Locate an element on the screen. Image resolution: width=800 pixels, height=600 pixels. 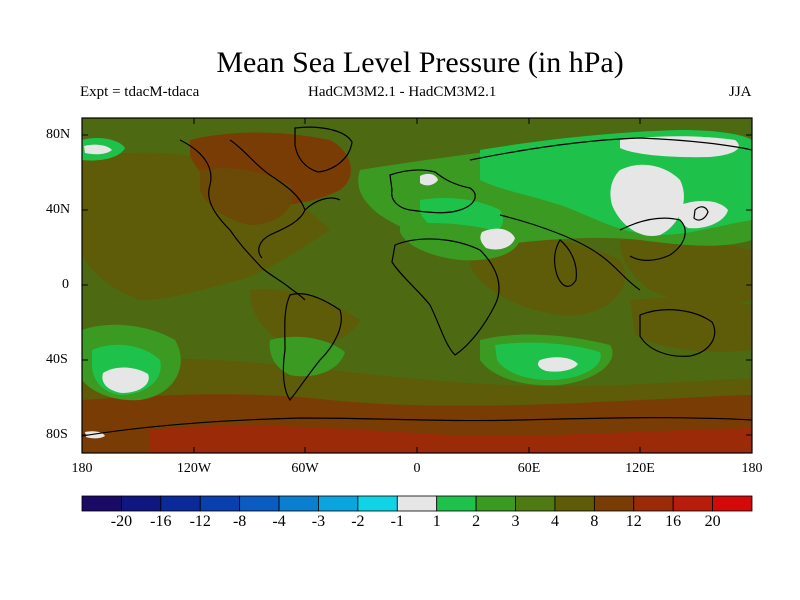
coast-europe is located at coordinates (432, 191).